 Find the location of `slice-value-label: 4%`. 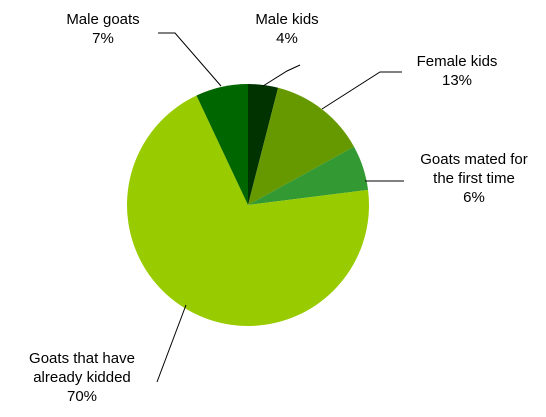

slice-value-label: 4% is located at coordinates (287, 38).